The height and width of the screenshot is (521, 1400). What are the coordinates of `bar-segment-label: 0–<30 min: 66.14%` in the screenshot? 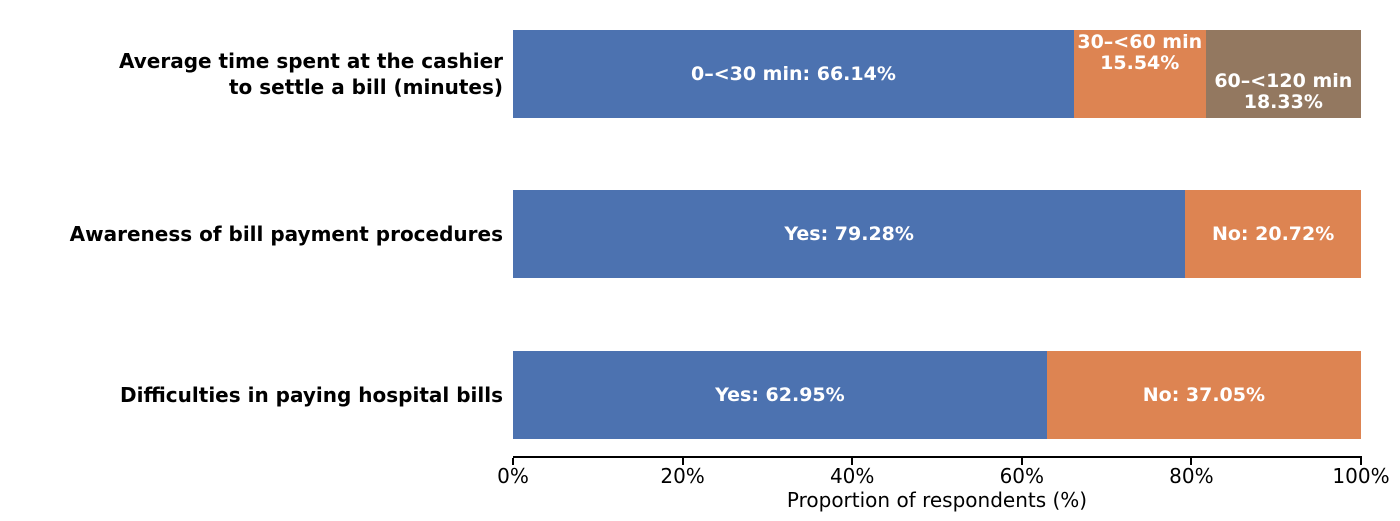 It's located at (793, 73).